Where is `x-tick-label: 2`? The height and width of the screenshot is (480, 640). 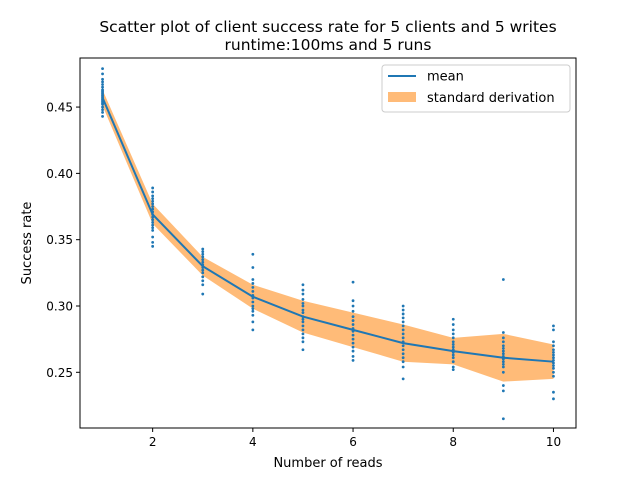
x-tick-label: 2 is located at coordinates (153, 442).